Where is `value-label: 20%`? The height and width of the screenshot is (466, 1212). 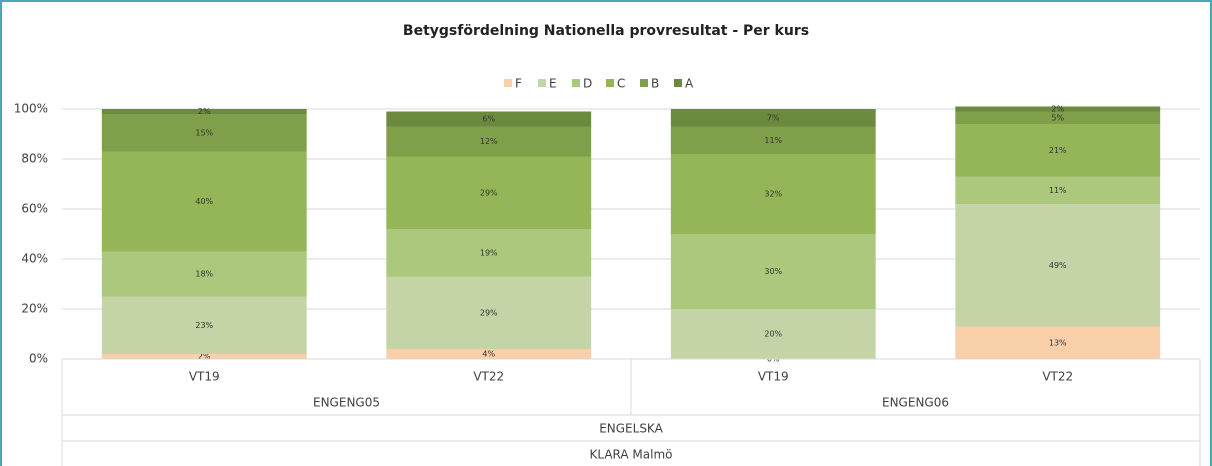 value-label: 20% is located at coordinates (773, 334).